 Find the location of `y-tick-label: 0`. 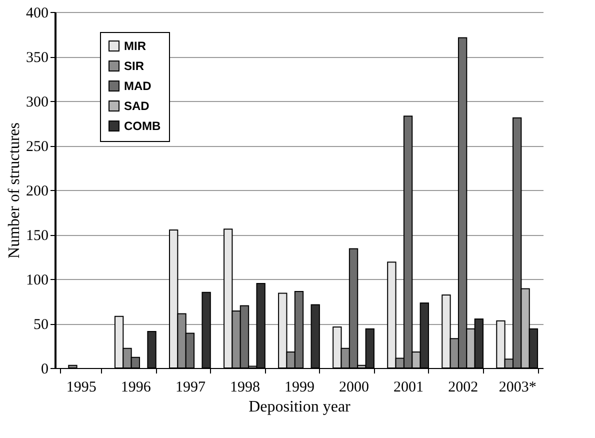

y-tick-label: 0 is located at coordinates (44, 370).